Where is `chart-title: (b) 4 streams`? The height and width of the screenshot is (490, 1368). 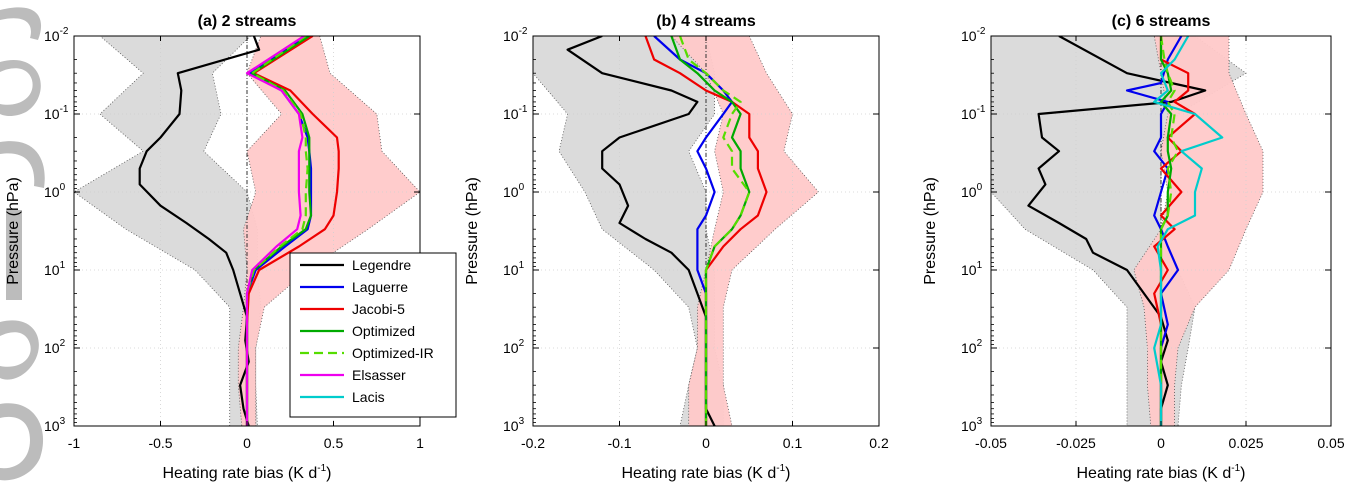 chart-title: (b) 4 streams is located at coordinates (706, 21).